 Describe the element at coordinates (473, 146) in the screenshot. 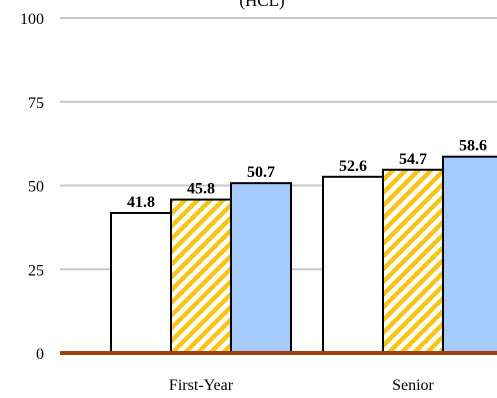

I see `data-label: 58.6` at that location.